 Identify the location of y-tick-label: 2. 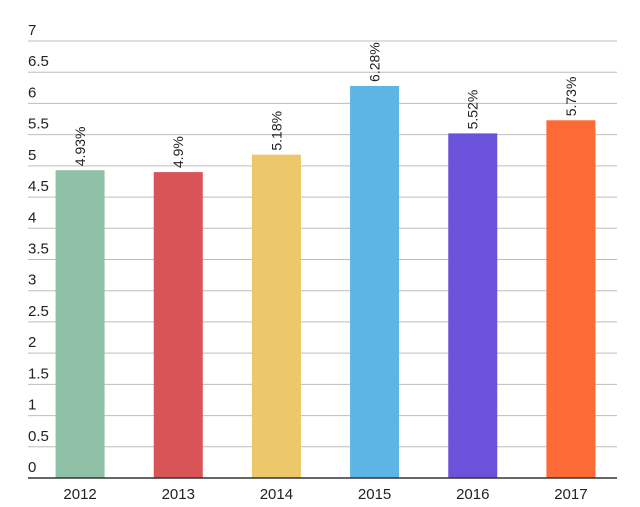
(32, 342).